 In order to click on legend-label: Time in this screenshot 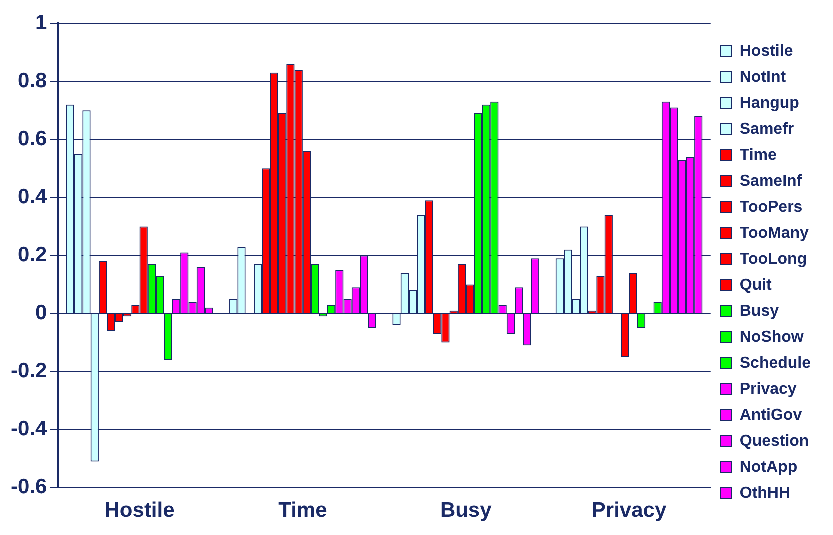, I will do `click(759, 155)`.